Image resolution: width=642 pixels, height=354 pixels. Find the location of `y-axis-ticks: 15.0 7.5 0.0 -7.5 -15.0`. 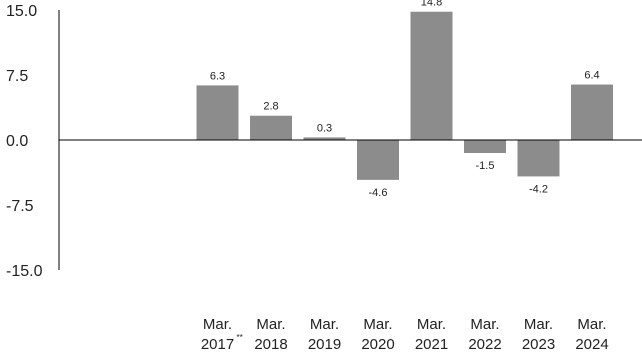

y-axis-ticks: 15.0 7.5 0.0 -7.5 -15.0 is located at coordinates (24, 141).